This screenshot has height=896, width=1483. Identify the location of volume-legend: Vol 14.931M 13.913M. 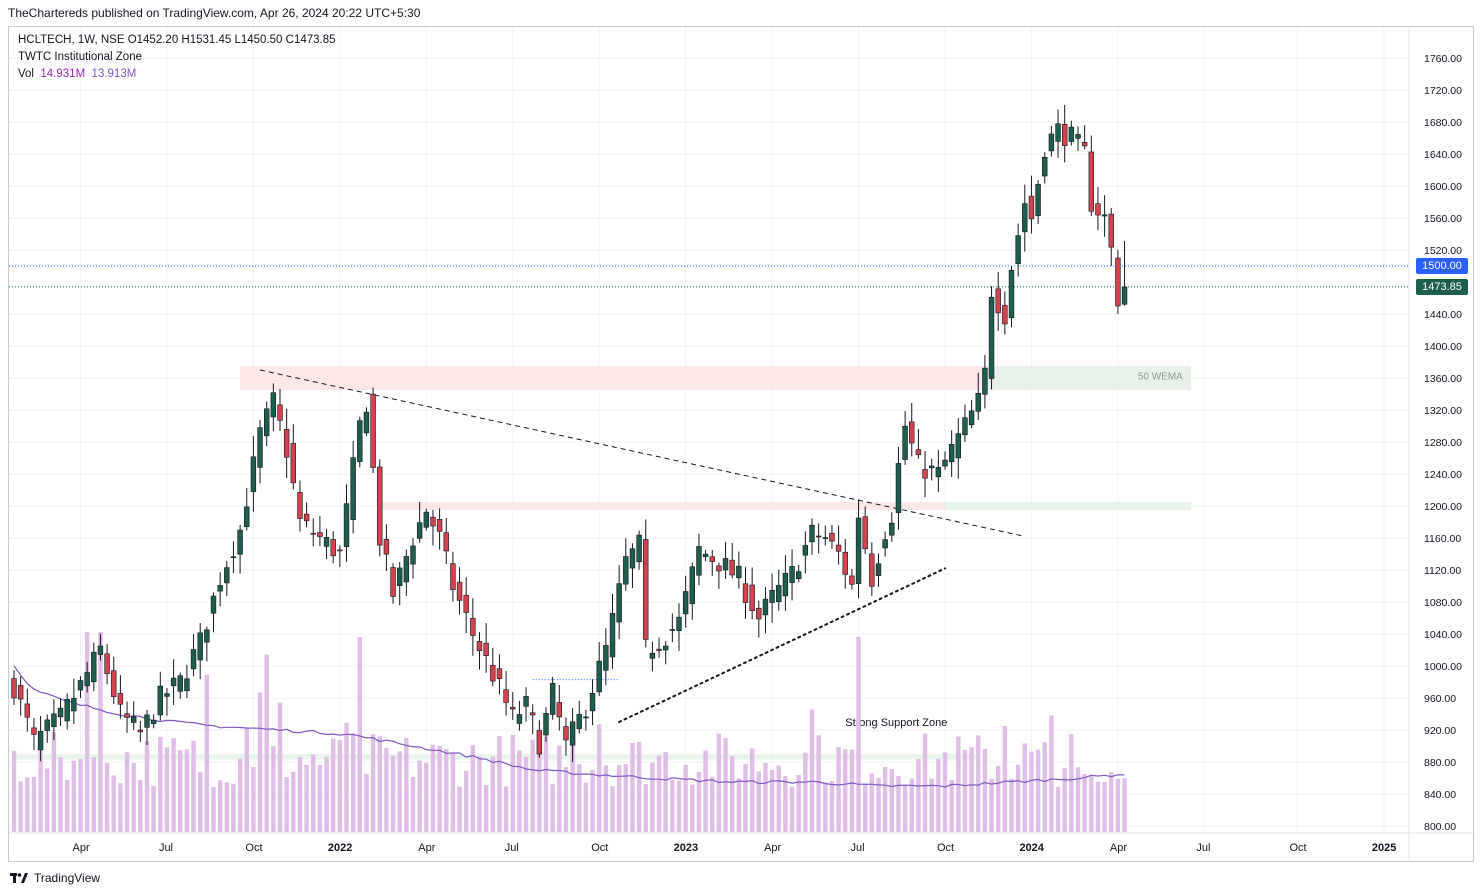
(77, 74).